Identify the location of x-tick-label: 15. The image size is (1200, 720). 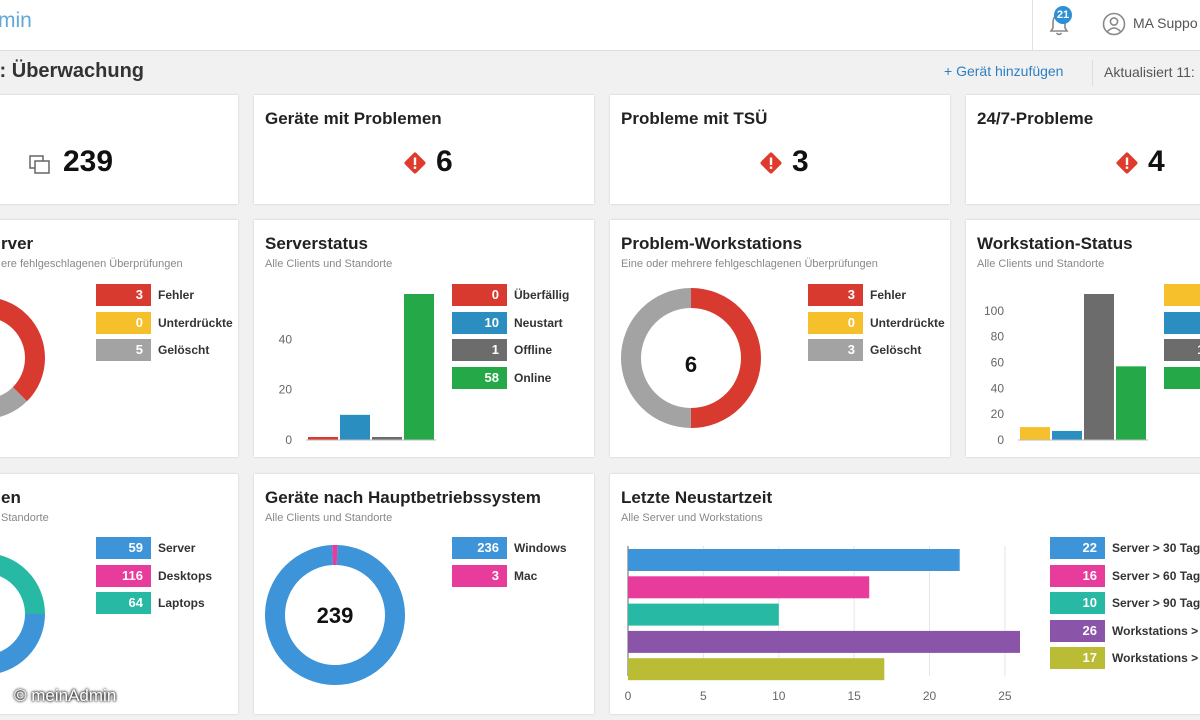
(854, 696).